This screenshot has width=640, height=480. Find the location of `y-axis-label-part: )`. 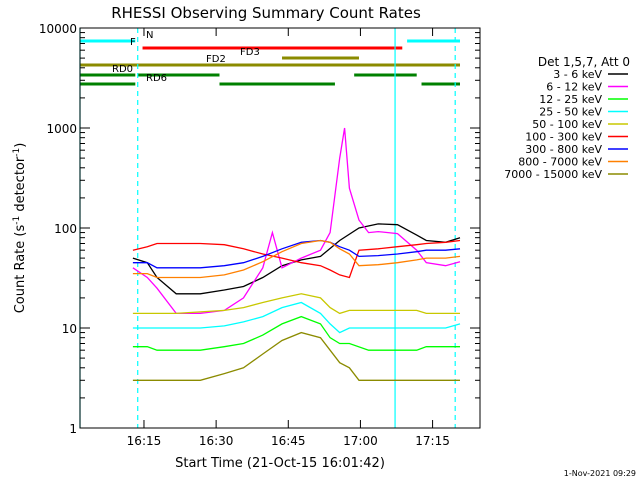

y-axis-label-part: ) is located at coordinates (20, 145).